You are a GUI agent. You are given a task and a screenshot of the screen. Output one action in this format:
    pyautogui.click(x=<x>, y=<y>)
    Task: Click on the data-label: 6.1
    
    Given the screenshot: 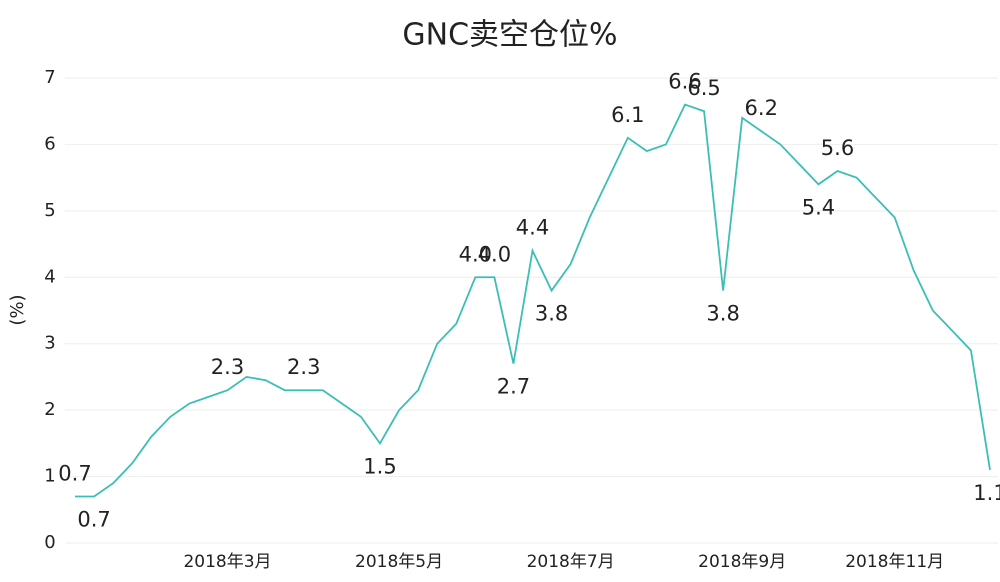 What is the action you would take?
    pyautogui.click(x=627, y=115)
    